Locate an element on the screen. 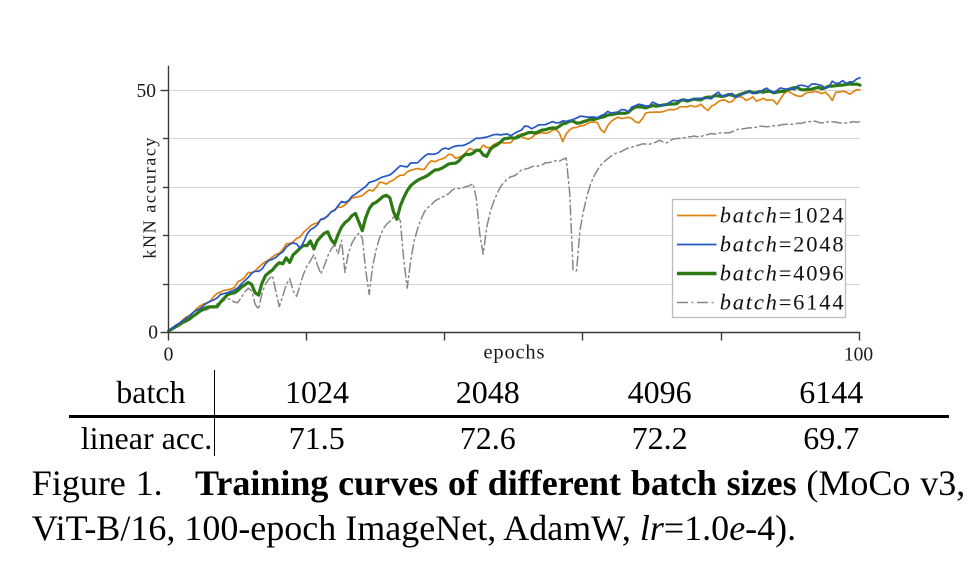 This screenshot has height=573, width=973. svg-text: 50 is located at coordinates (147, 91).